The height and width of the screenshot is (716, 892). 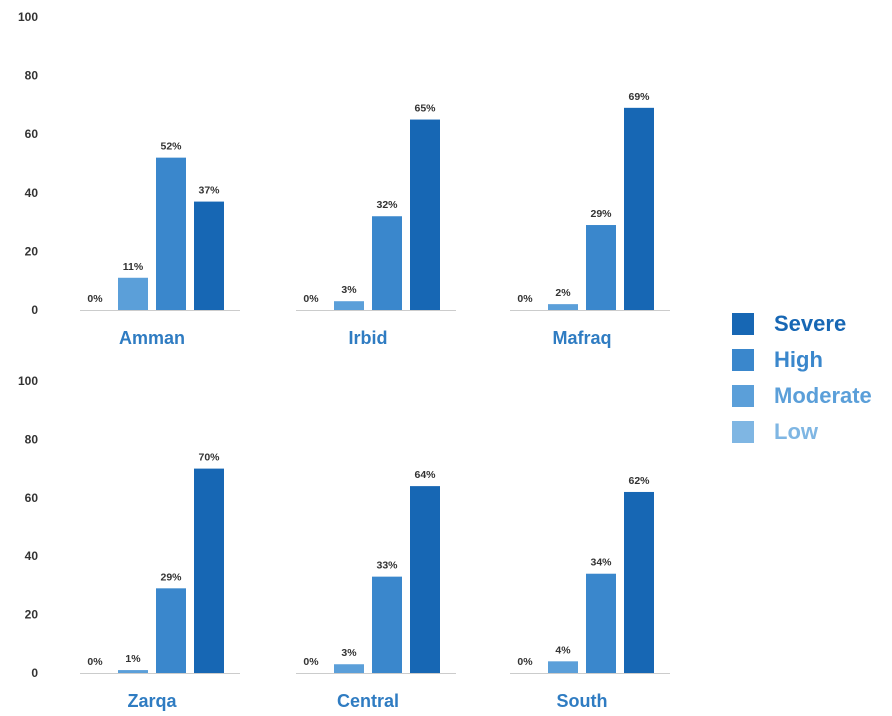 What do you see at coordinates (563, 667) in the screenshot?
I see `bar-south-moderate` at bounding box center [563, 667].